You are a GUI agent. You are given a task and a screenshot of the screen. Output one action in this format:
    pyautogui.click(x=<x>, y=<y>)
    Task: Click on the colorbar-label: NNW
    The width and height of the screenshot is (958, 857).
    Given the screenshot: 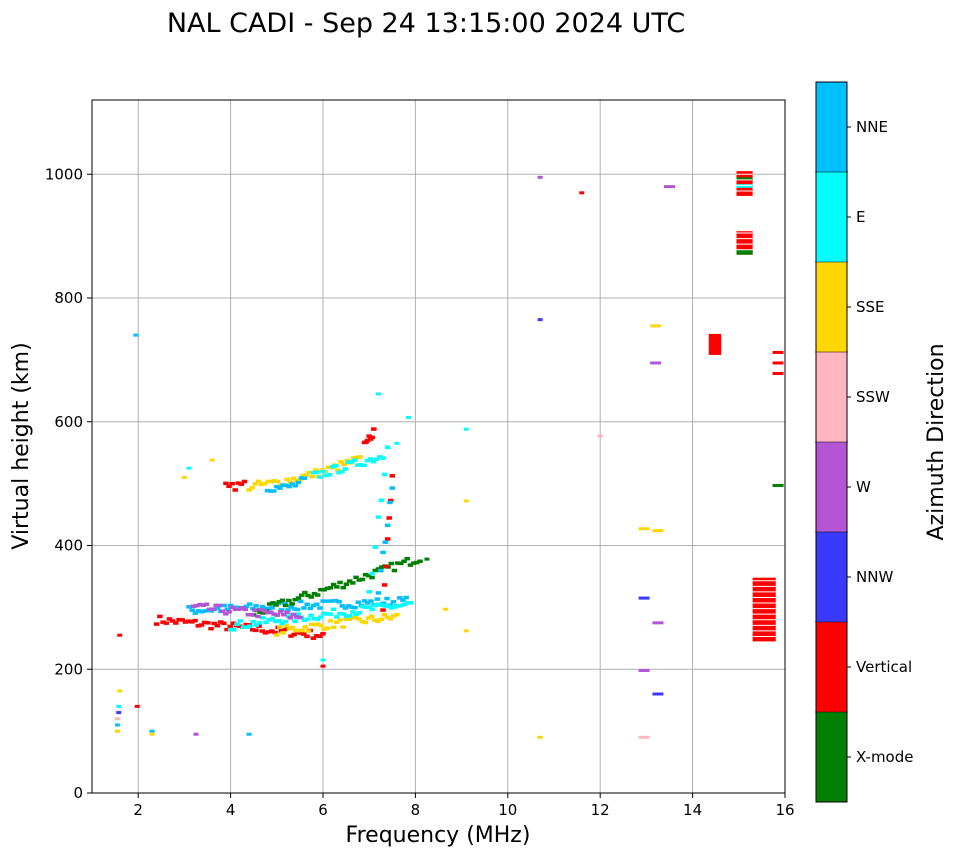 What is the action you would take?
    pyautogui.click(x=874, y=577)
    